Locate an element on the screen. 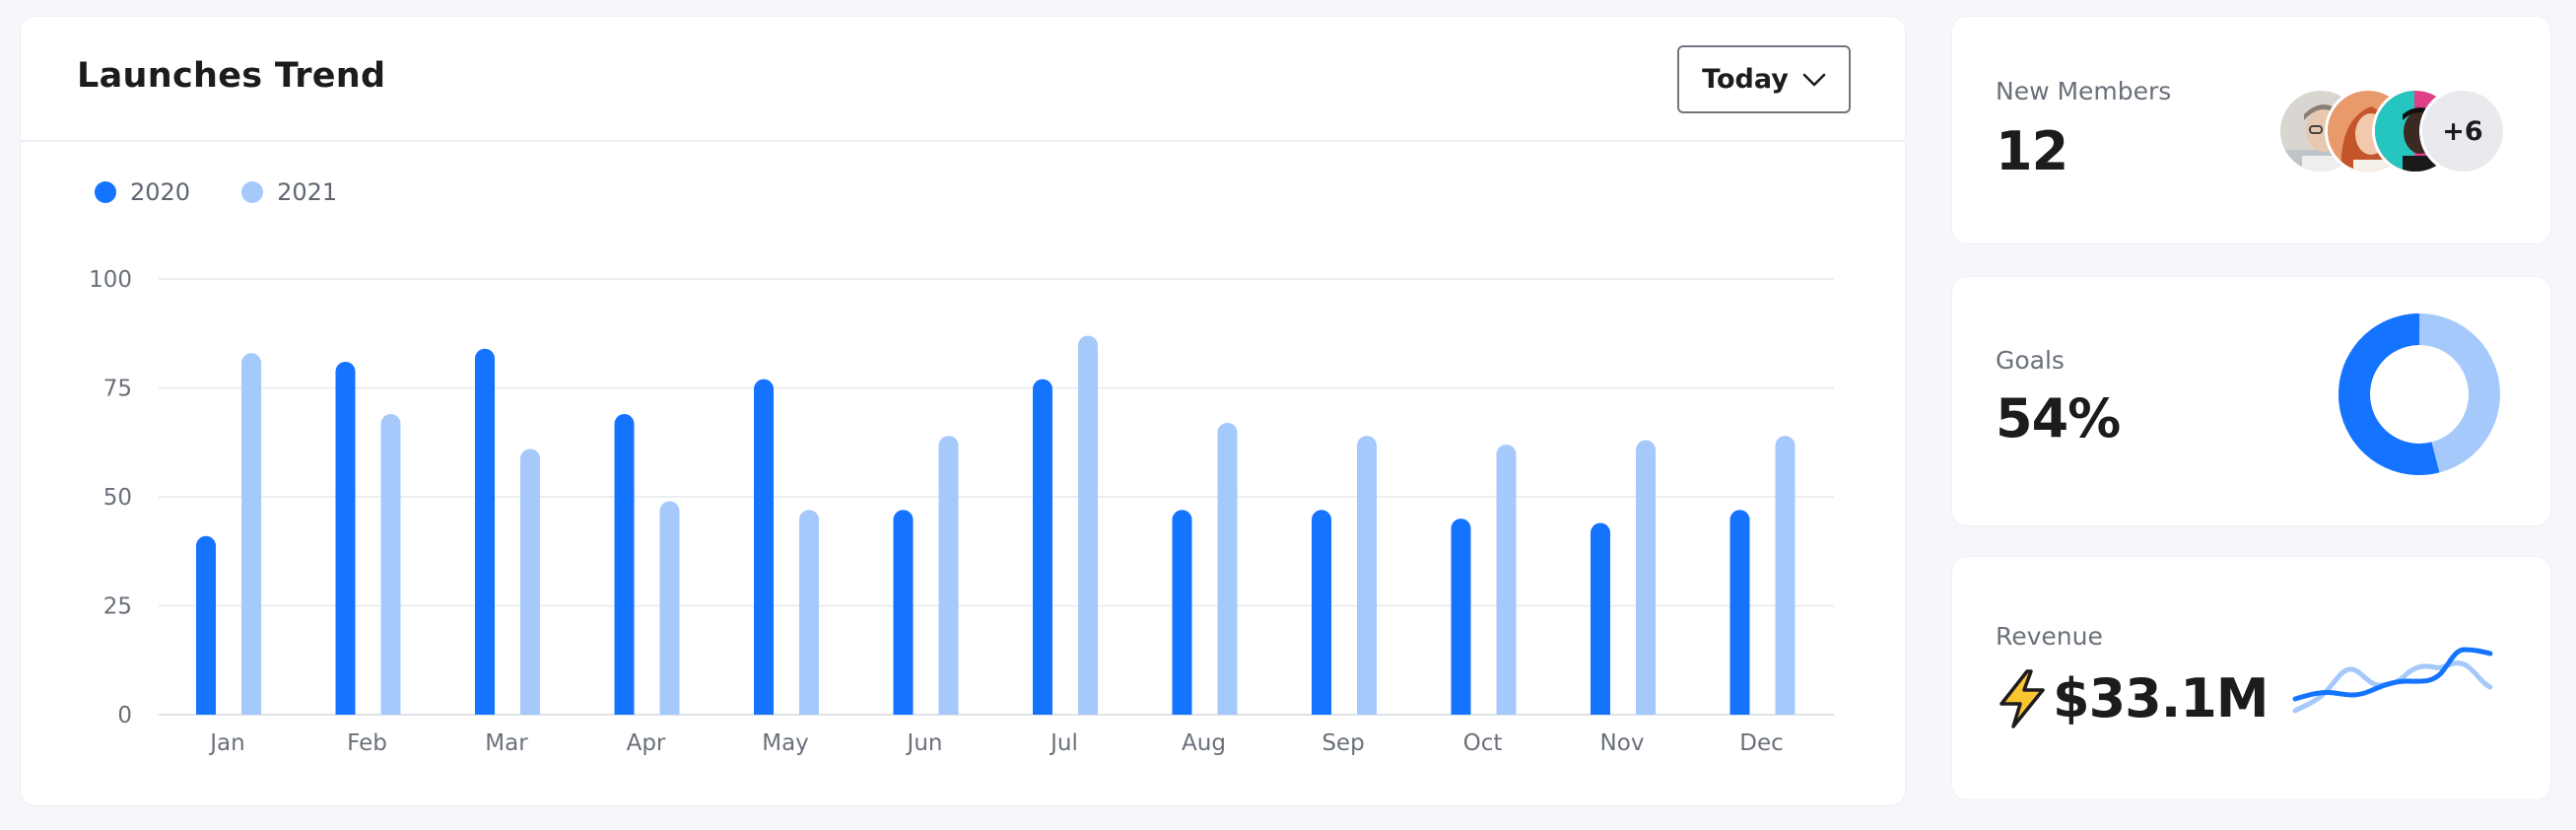 The image size is (2576, 830). trend-card-header: Launches Trend Today is located at coordinates (963, 79).